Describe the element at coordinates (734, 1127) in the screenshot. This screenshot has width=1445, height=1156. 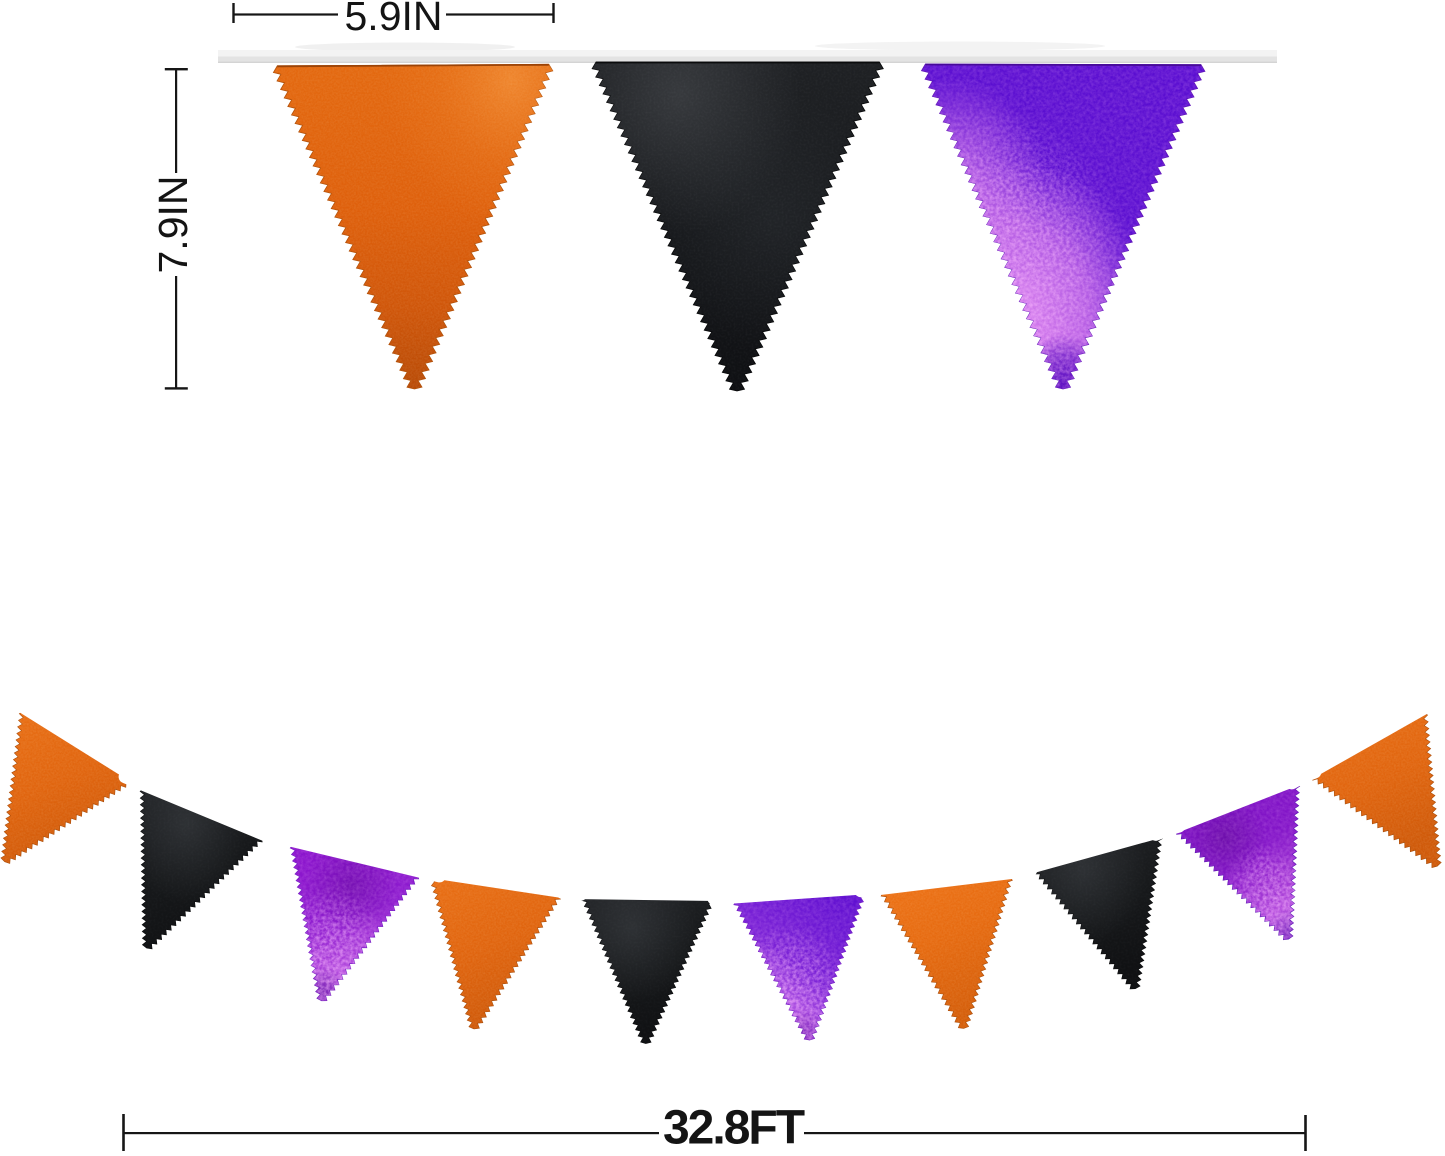
I see `svg-text: 32.8FT` at that location.